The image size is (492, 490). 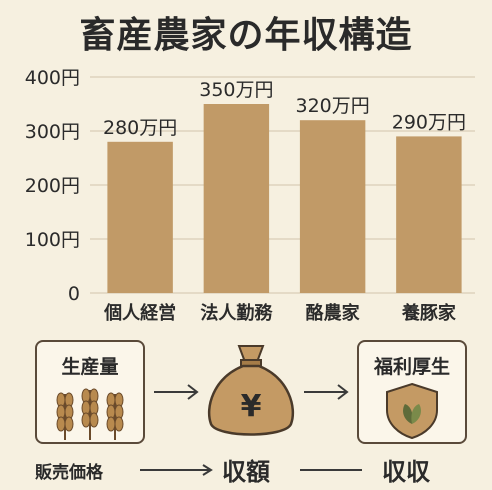 I want to click on x-tick-label: 養豚家, so click(x=429, y=313).